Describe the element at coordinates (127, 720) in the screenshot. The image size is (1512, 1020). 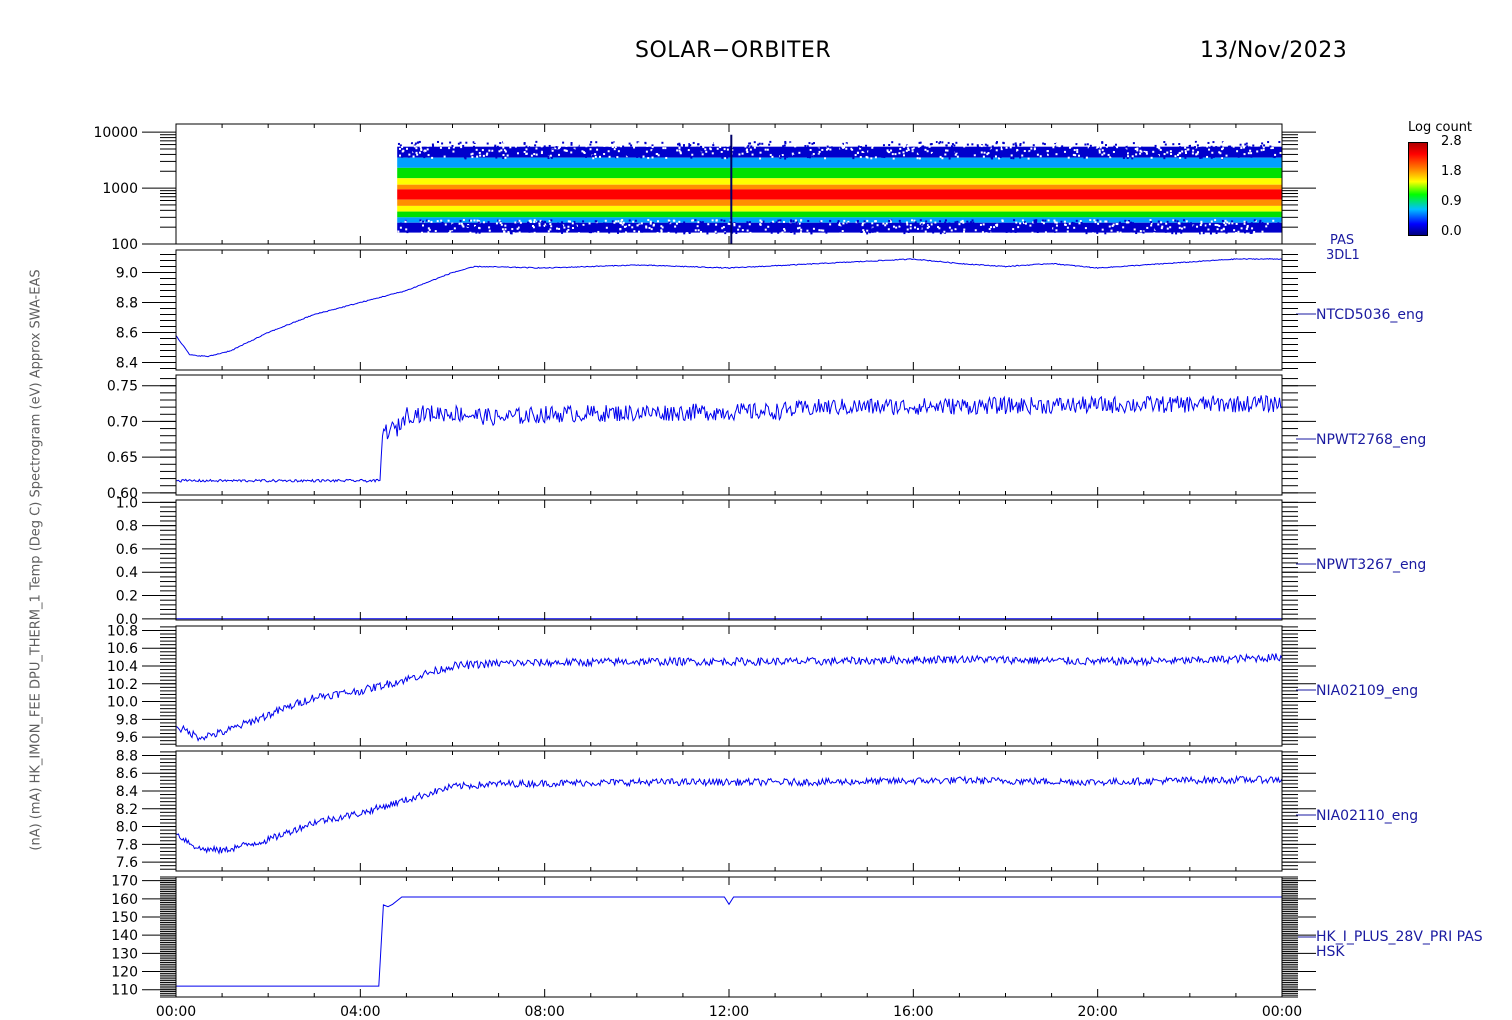
I see `y-tick-label: 9.8` at that location.